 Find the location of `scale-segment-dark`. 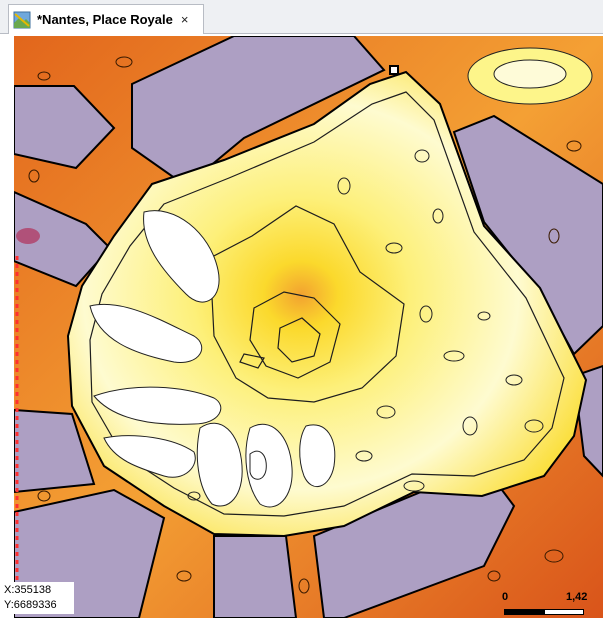

scale-segment-dark is located at coordinates (524, 612).